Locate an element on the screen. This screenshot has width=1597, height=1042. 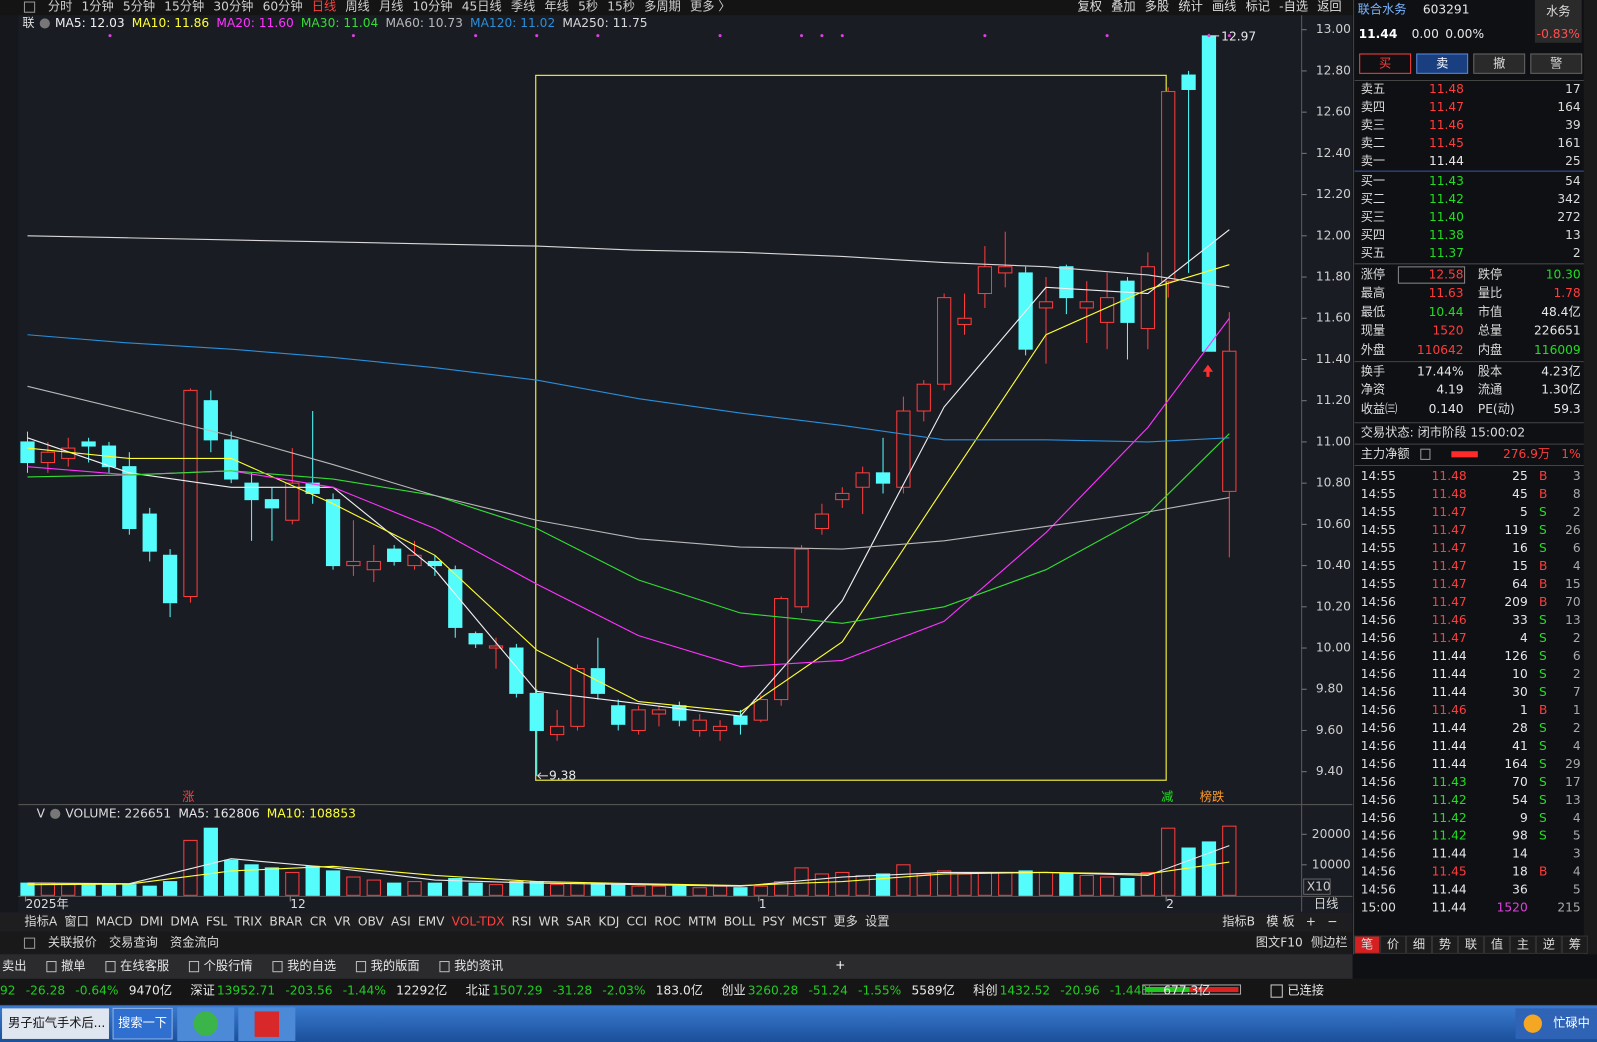
indicator-tab: TRIX is located at coordinates (247, 921).